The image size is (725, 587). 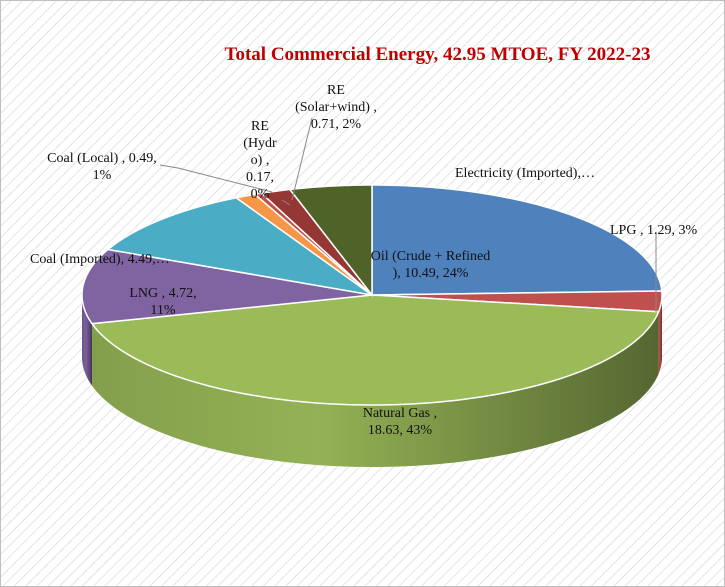 I want to click on data-label: Oil (Crude + Refined ), 10.49, 24%, so click(x=430, y=265).